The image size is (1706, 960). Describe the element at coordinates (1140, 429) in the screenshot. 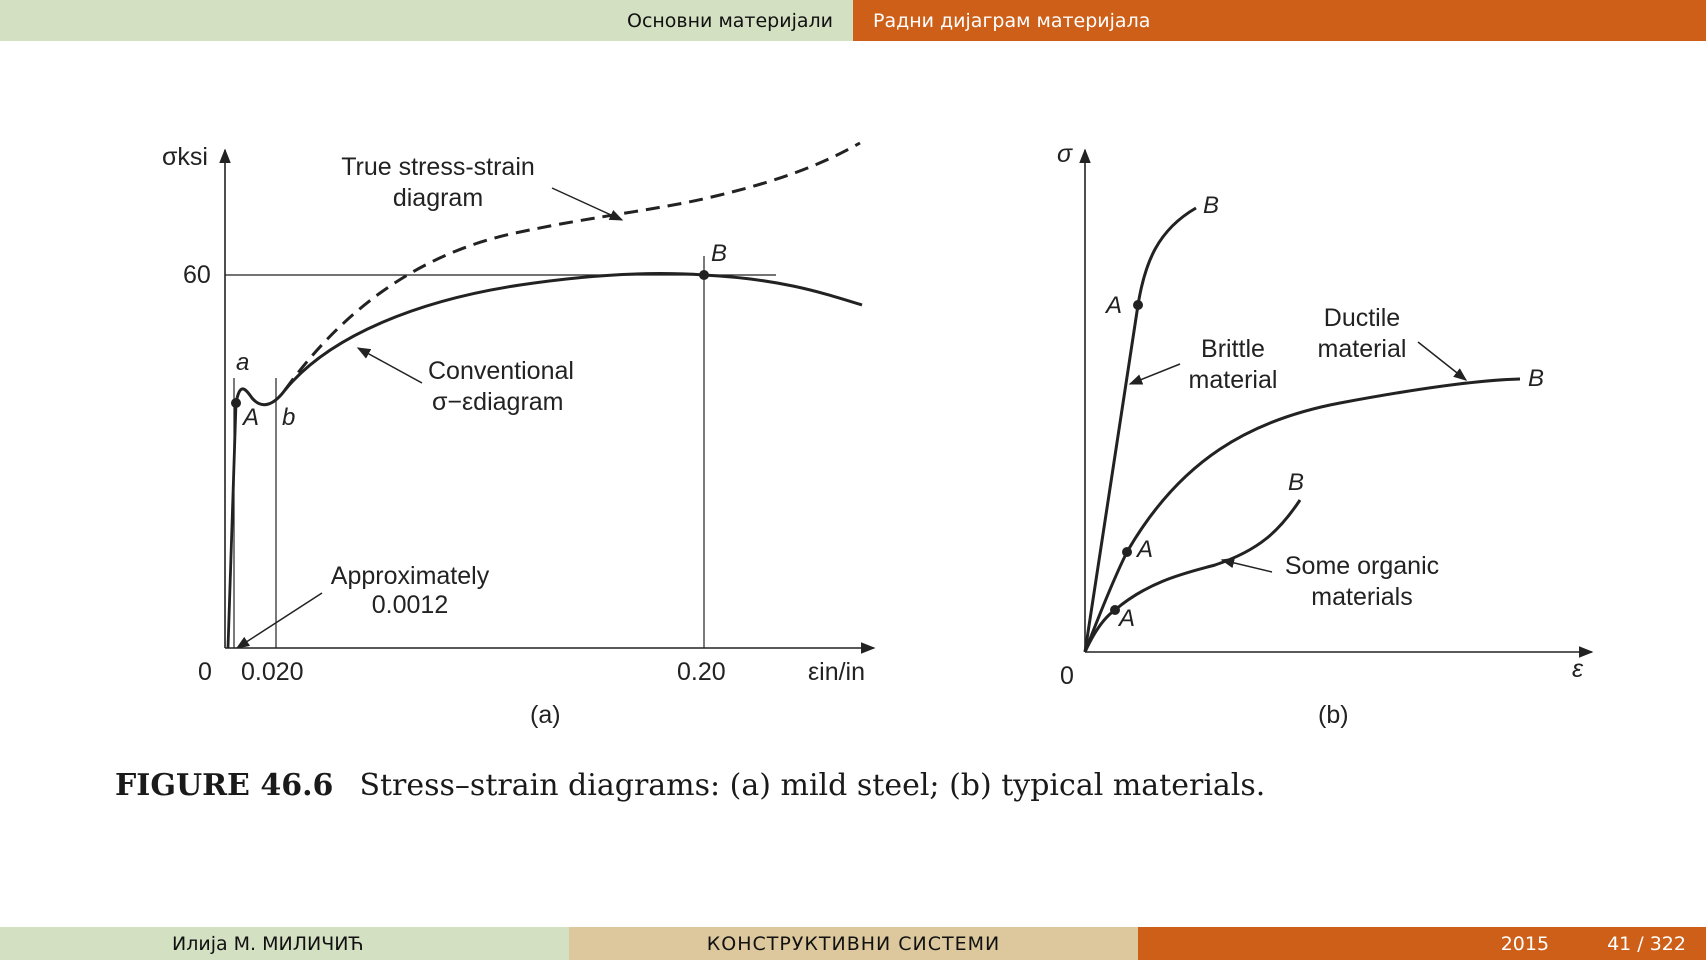

I see `b-brittle-curve` at that location.